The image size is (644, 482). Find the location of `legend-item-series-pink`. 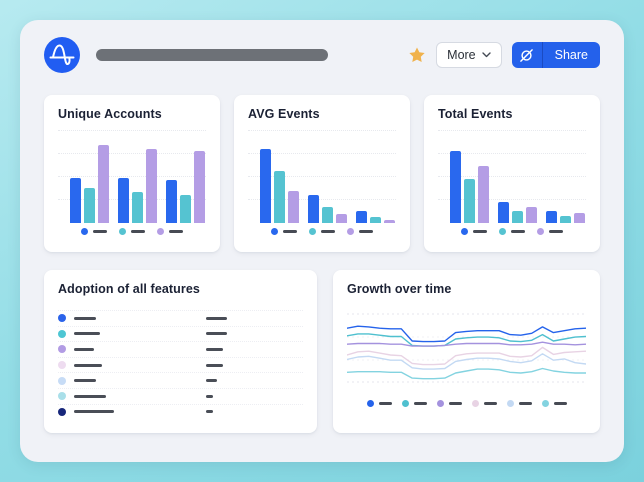

legend-item-series-pink is located at coordinates (484, 403).